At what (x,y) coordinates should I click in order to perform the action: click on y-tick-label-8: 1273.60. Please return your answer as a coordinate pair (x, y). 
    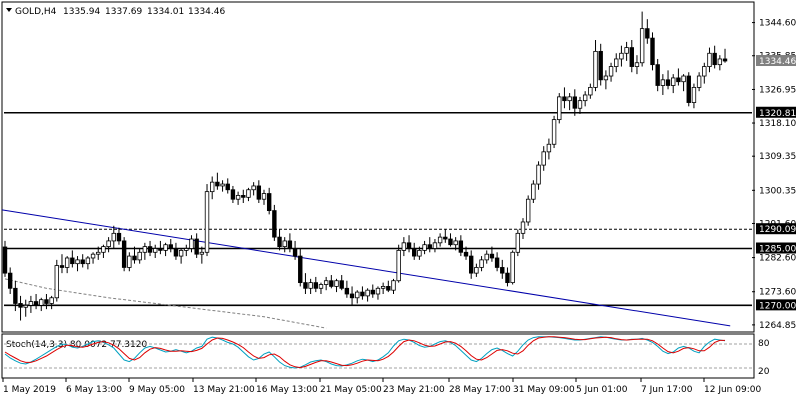
    Looking at the image, I should click on (777, 293).